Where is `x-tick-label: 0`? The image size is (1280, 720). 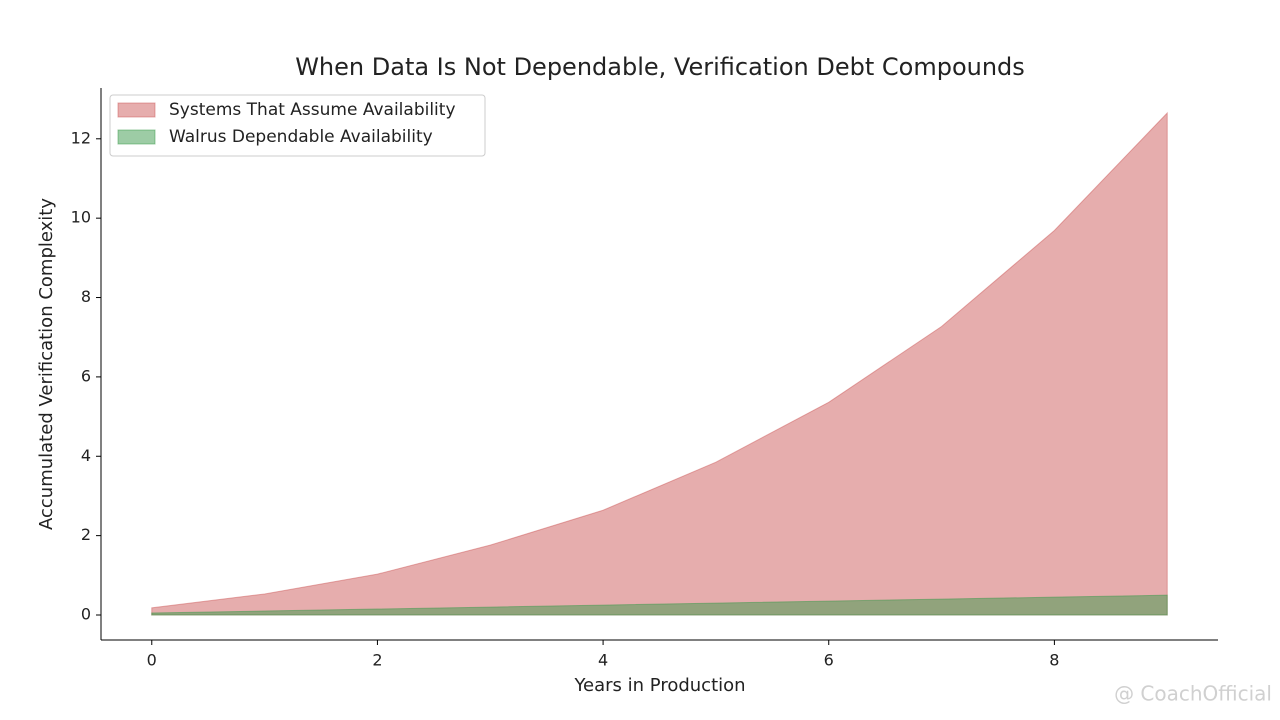
x-tick-label: 0 is located at coordinates (152, 660).